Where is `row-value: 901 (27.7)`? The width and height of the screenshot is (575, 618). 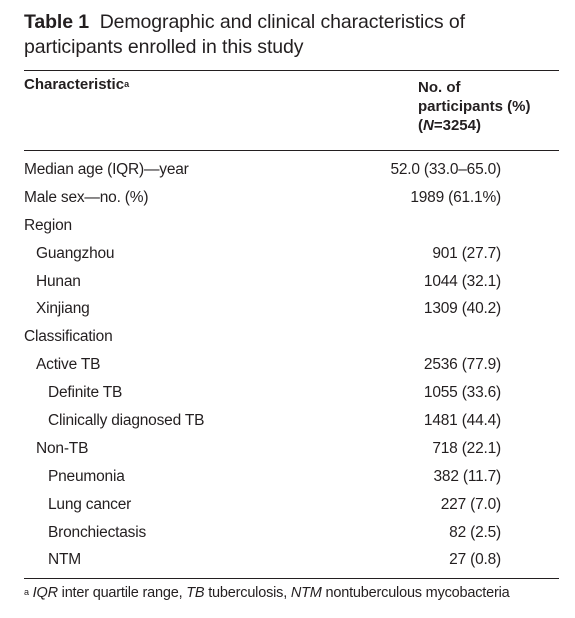
row-value: 901 (27.7) is located at coordinates (466, 253).